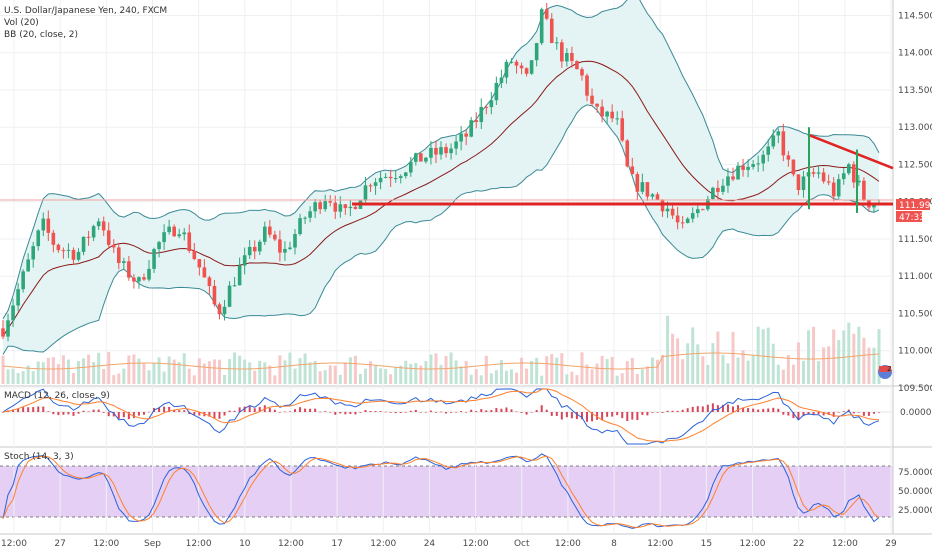 The width and height of the screenshot is (932, 550). Describe the element at coordinates (441, 349) in the screenshot. I see `volume-bars` at that location.